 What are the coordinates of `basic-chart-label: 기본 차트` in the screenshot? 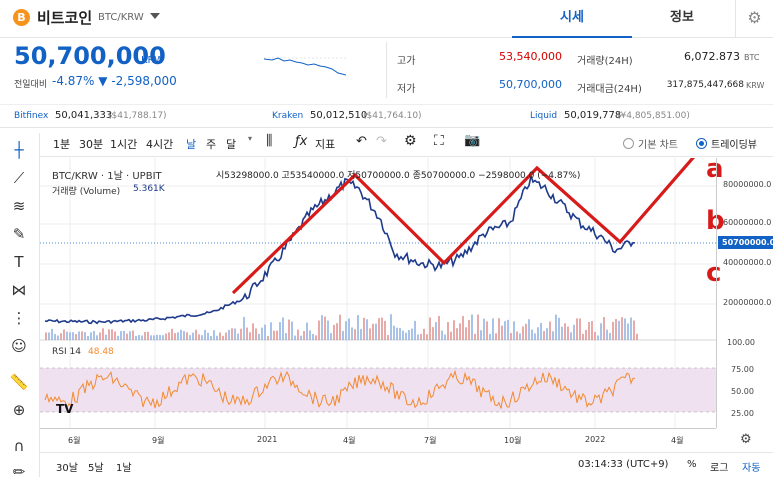 It's located at (658, 145).